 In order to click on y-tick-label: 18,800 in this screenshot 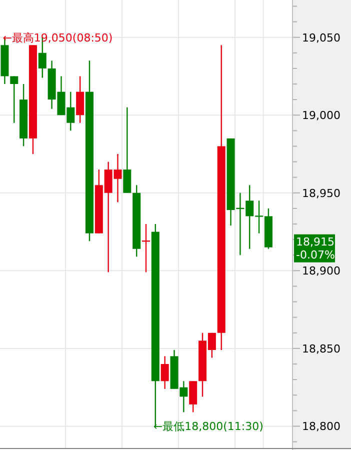, I will do `click(321, 427)`.